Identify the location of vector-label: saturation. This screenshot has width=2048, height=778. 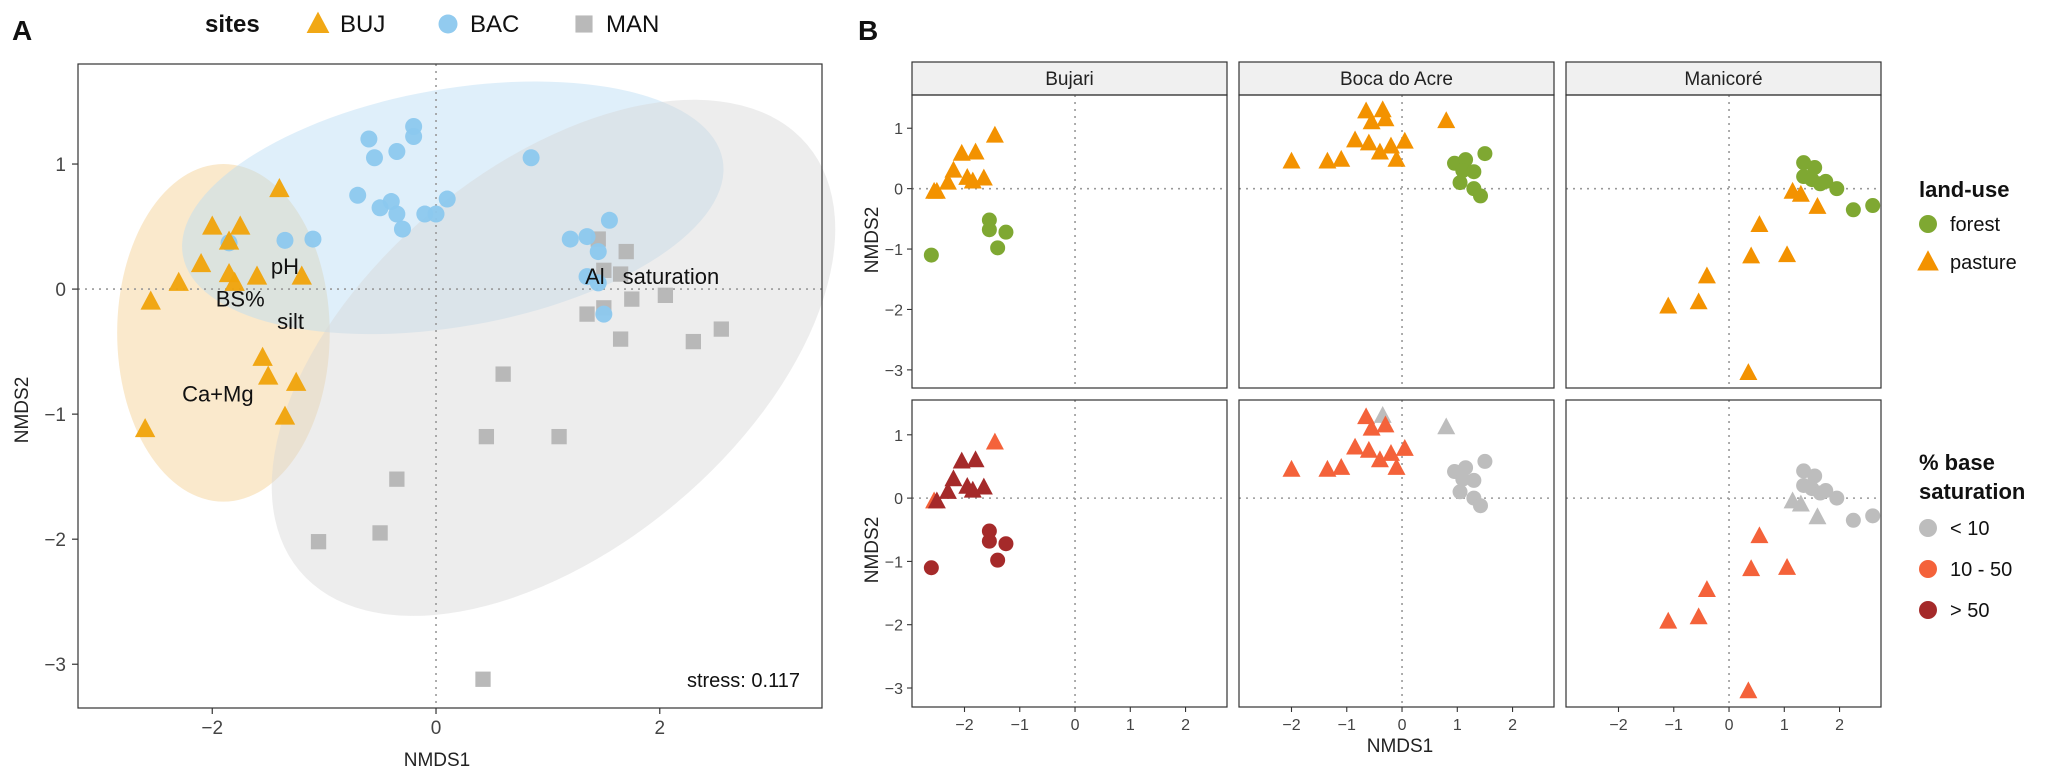
(671, 276).